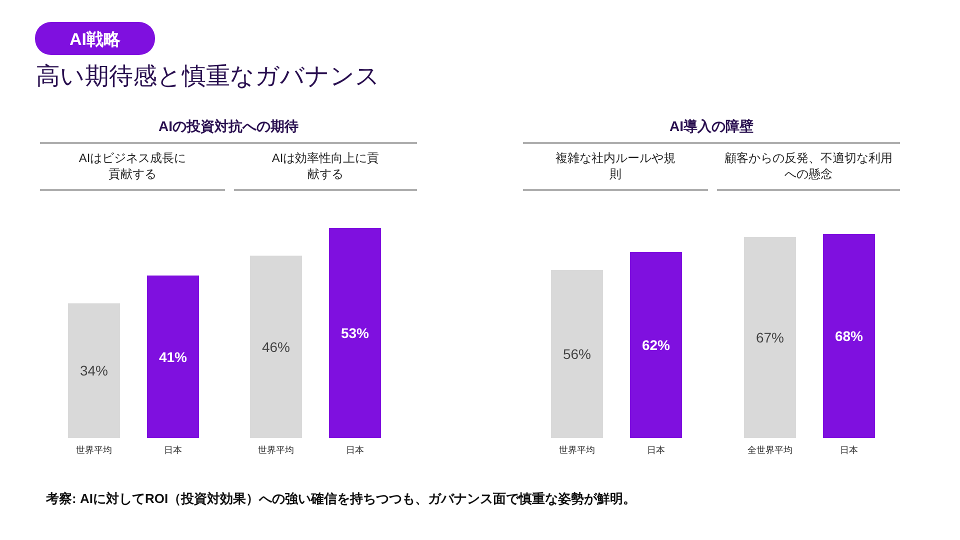  What do you see at coordinates (355, 333) in the screenshot?
I see `data-label: 53%` at bounding box center [355, 333].